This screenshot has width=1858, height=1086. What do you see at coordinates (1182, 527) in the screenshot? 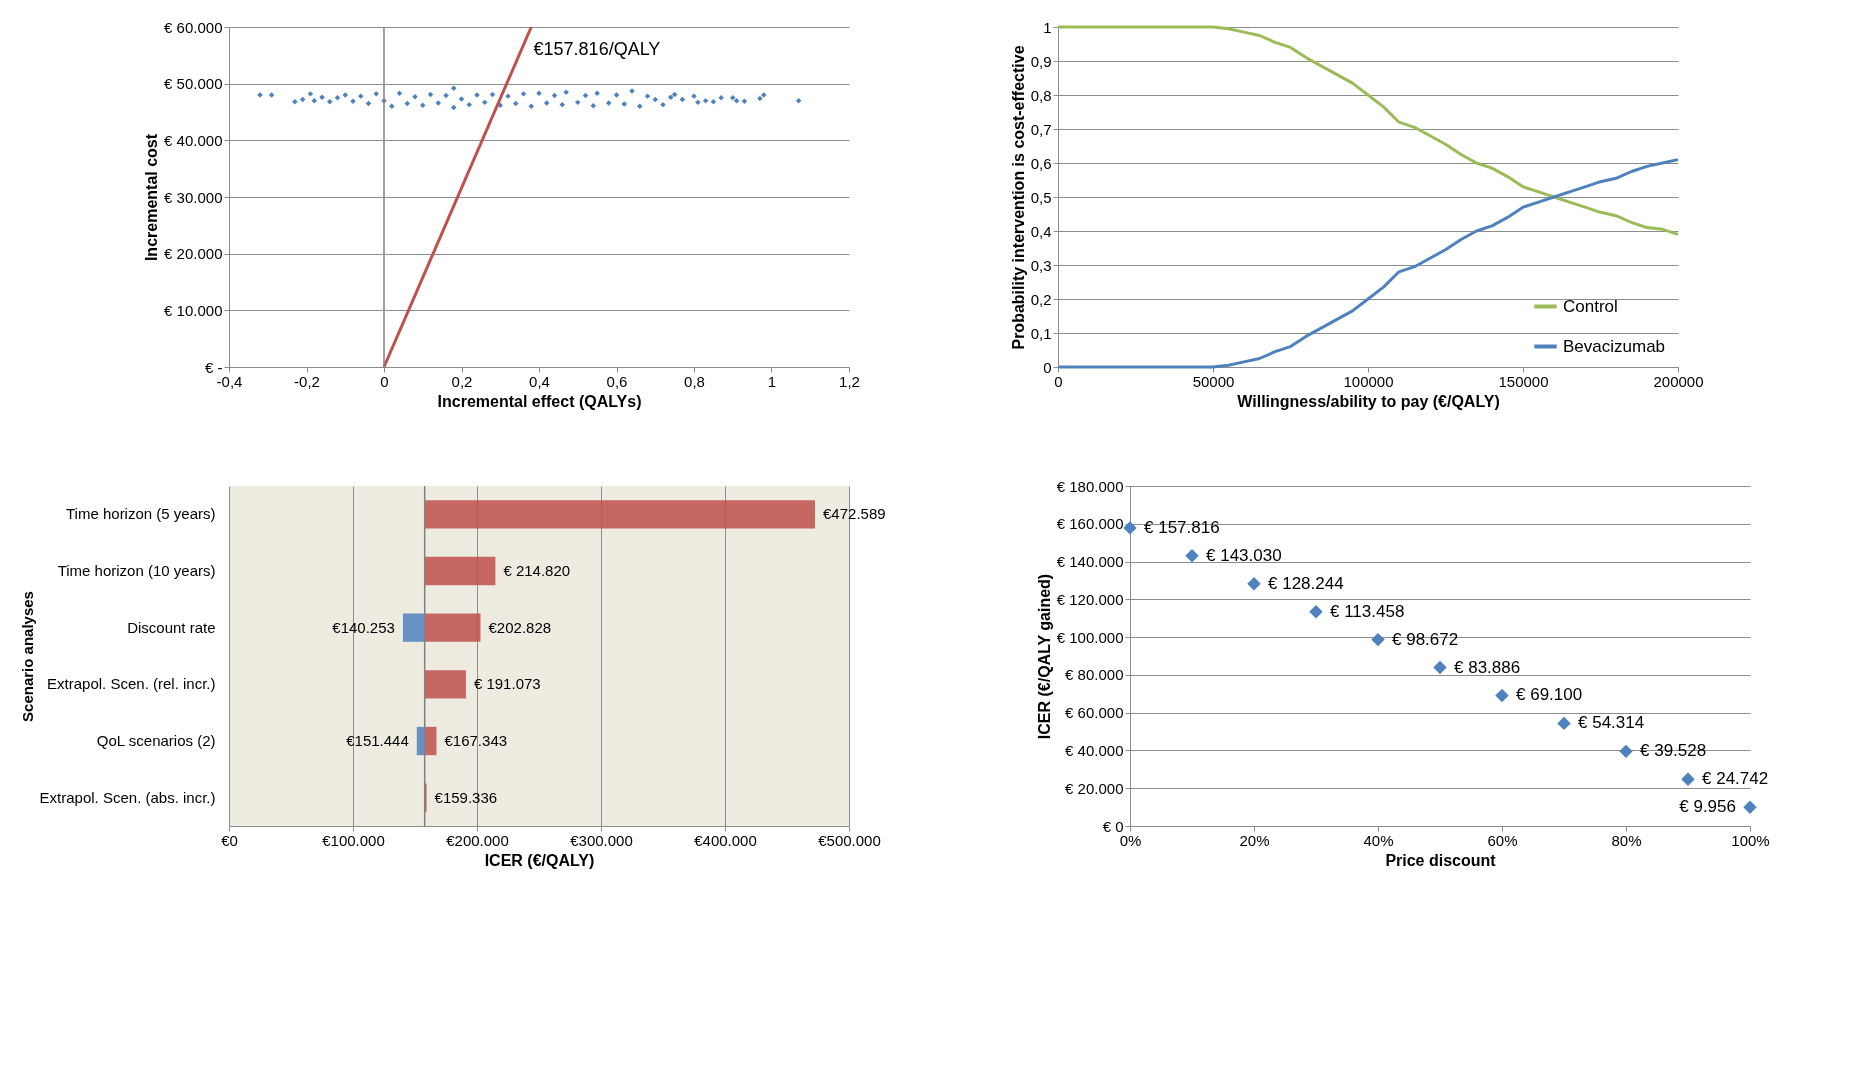
I see `data-label: € 157.816` at bounding box center [1182, 527].